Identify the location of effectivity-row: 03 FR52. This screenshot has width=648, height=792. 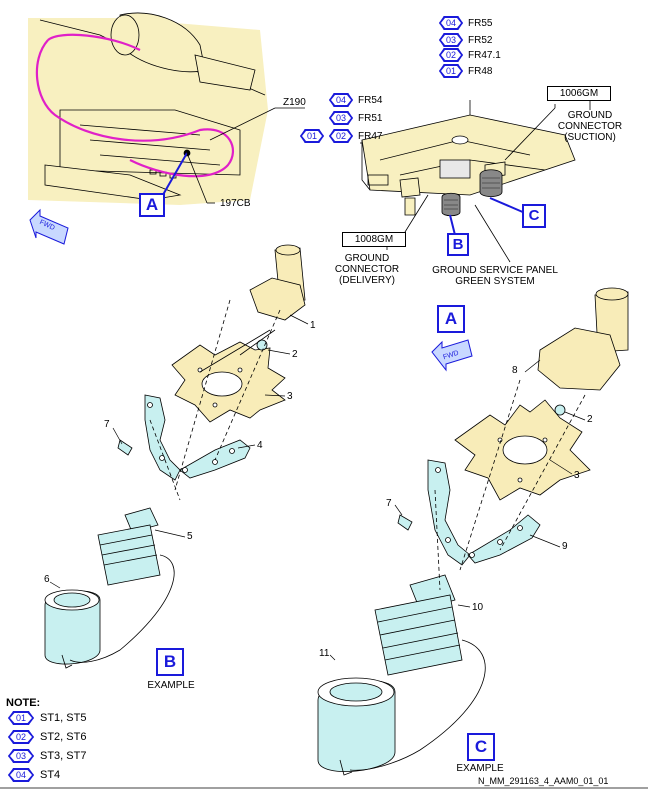
(465, 40).